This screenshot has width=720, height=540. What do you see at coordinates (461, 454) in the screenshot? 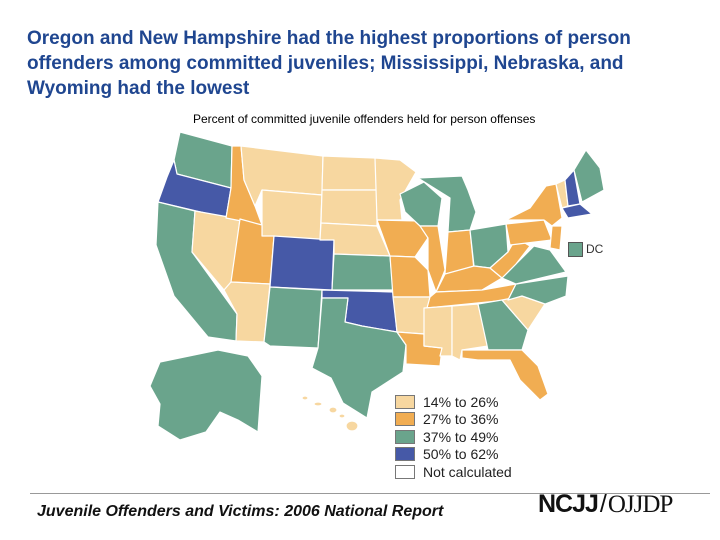
I see `legend-label: 50% to 62%` at bounding box center [461, 454].